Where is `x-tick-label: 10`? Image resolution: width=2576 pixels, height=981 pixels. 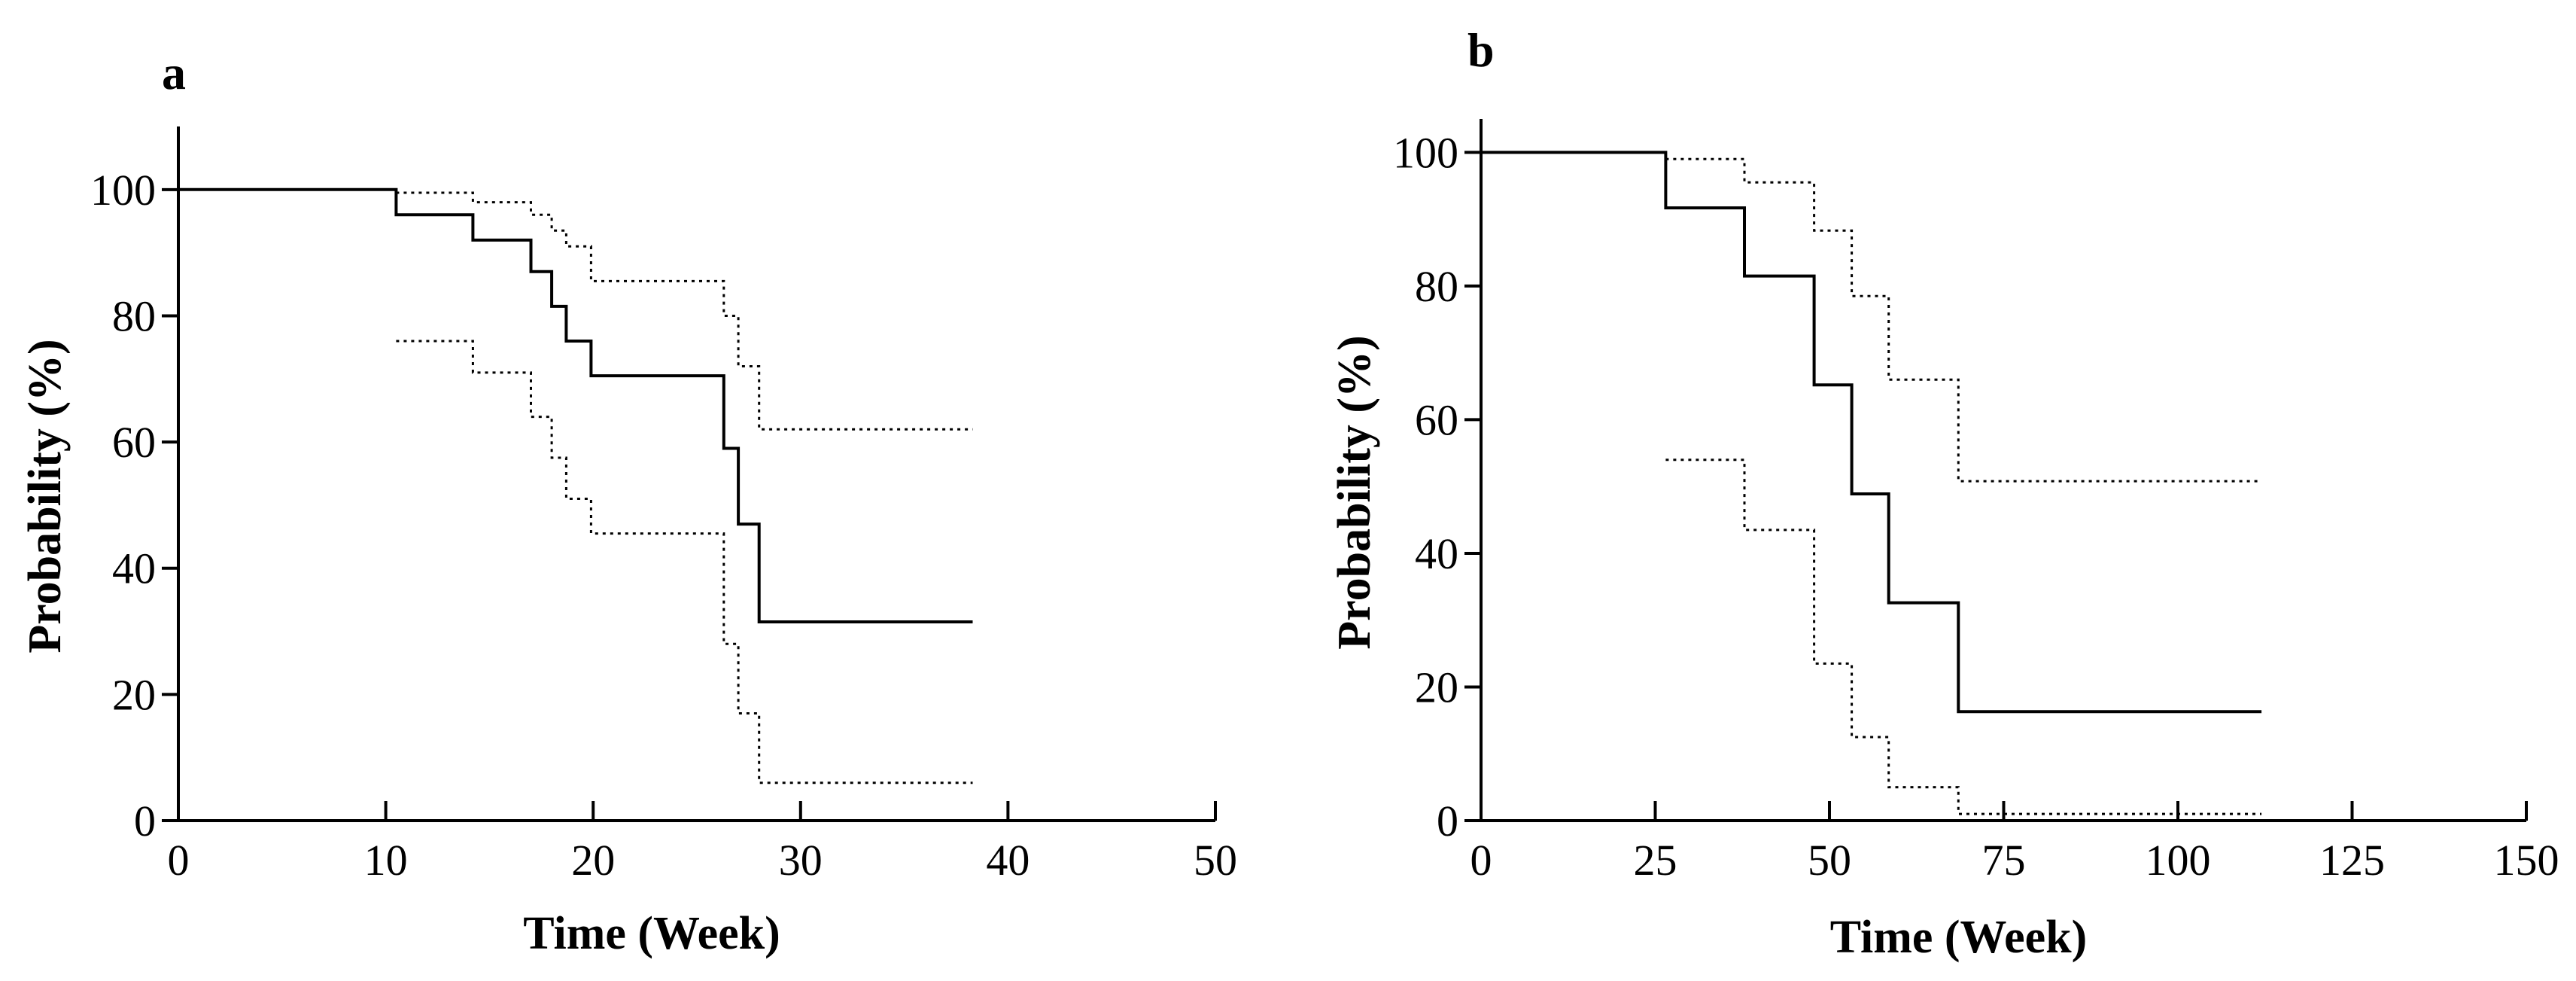
x-tick-label: 10 is located at coordinates (386, 860).